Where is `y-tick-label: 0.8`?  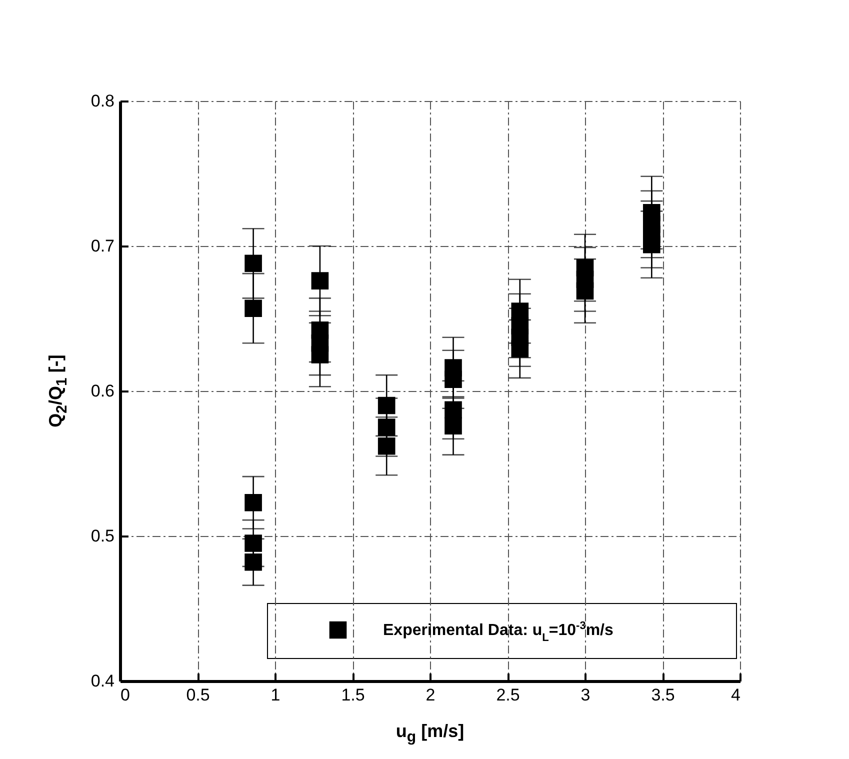
y-tick-label: 0.8 is located at coordinates (102, 101).